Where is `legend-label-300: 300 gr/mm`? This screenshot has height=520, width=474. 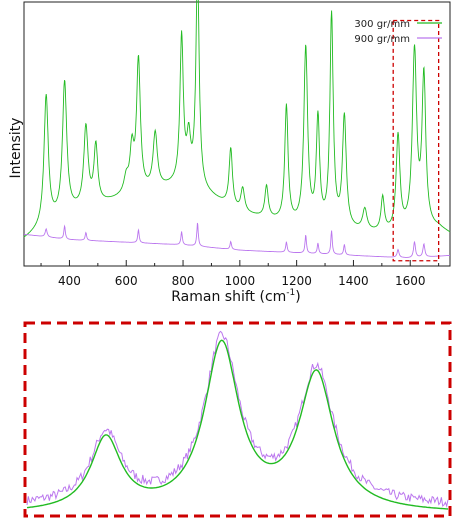
legend-label-300: 300 gr/mm is located at coordinates (382, 24).